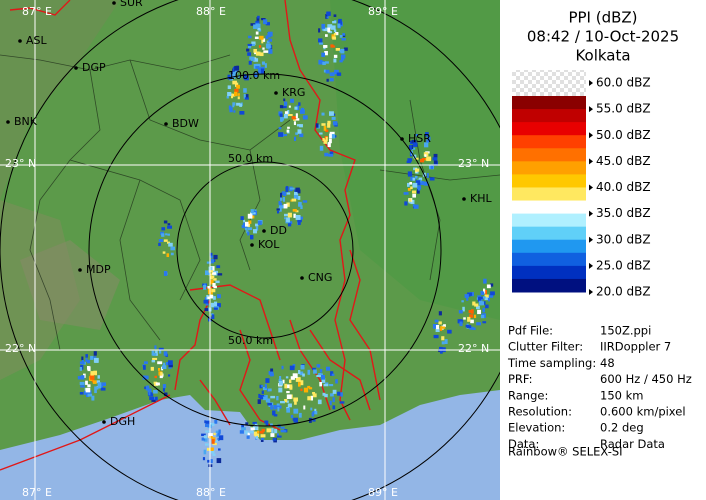 Image resolution: width=706 pixels, height=500 pixels. Describe the element at coordinates (37, 40) in the screenshot. I see `place-label: ASL` at that location.